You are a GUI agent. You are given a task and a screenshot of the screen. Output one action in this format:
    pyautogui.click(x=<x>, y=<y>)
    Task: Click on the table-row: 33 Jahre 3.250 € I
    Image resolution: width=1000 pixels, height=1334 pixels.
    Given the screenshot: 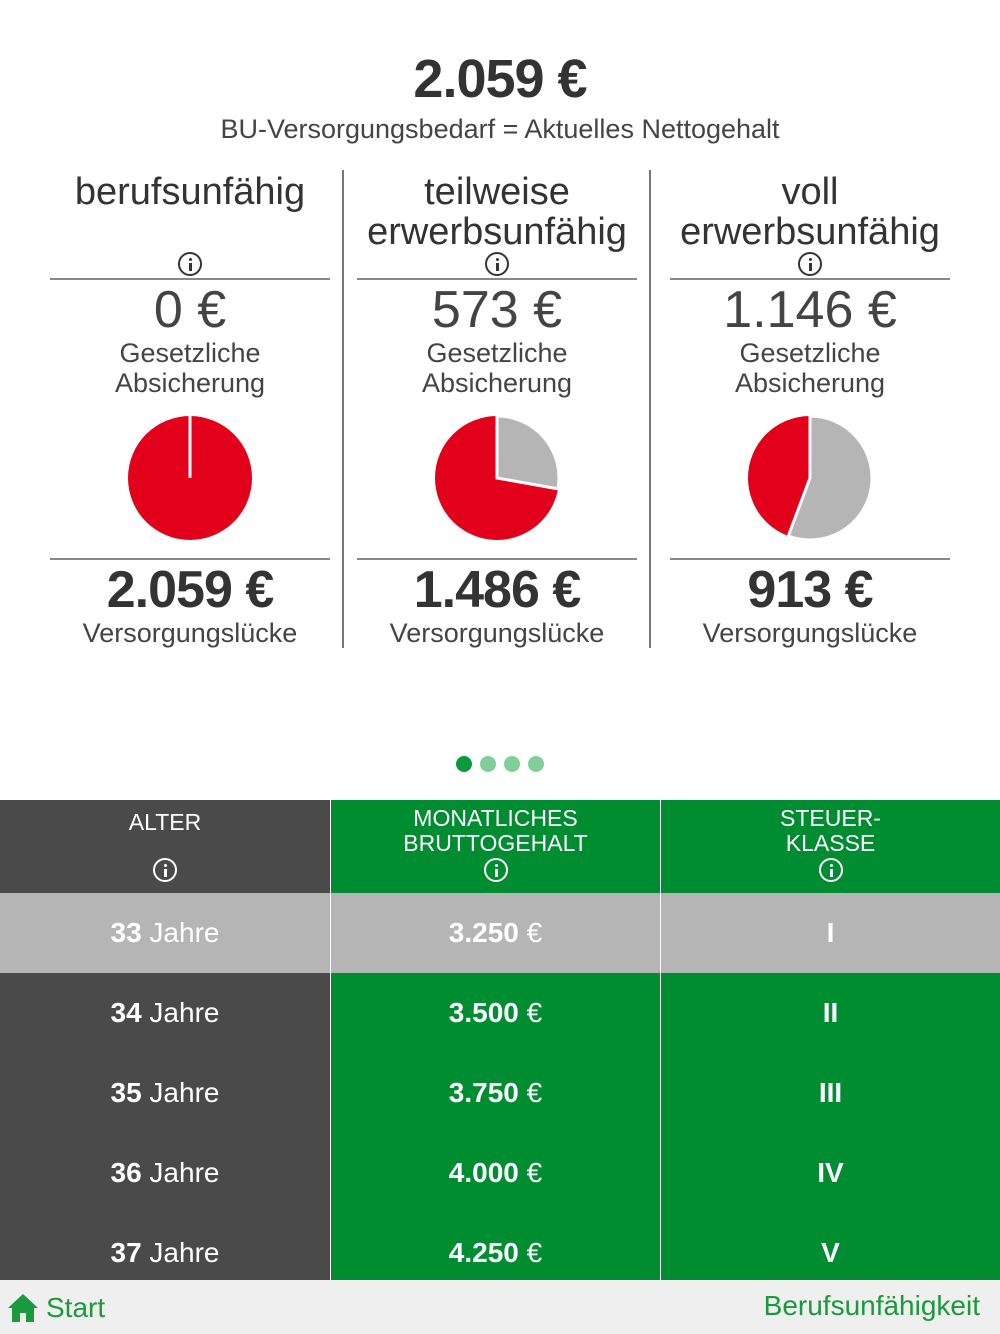 What is the action you would take?
    pyautogui.click(x=500, y=933)
    